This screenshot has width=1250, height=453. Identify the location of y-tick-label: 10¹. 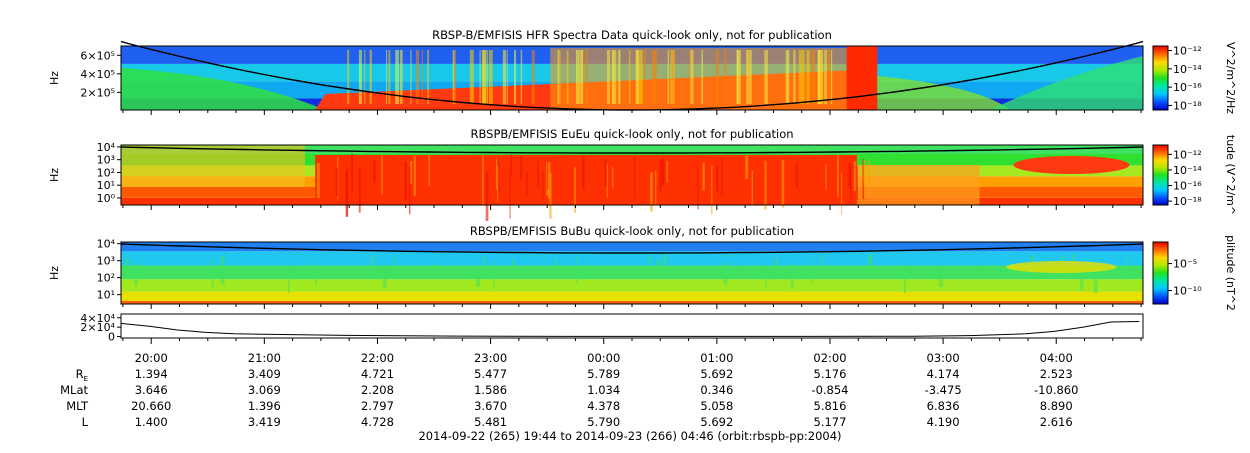
(106, 185).